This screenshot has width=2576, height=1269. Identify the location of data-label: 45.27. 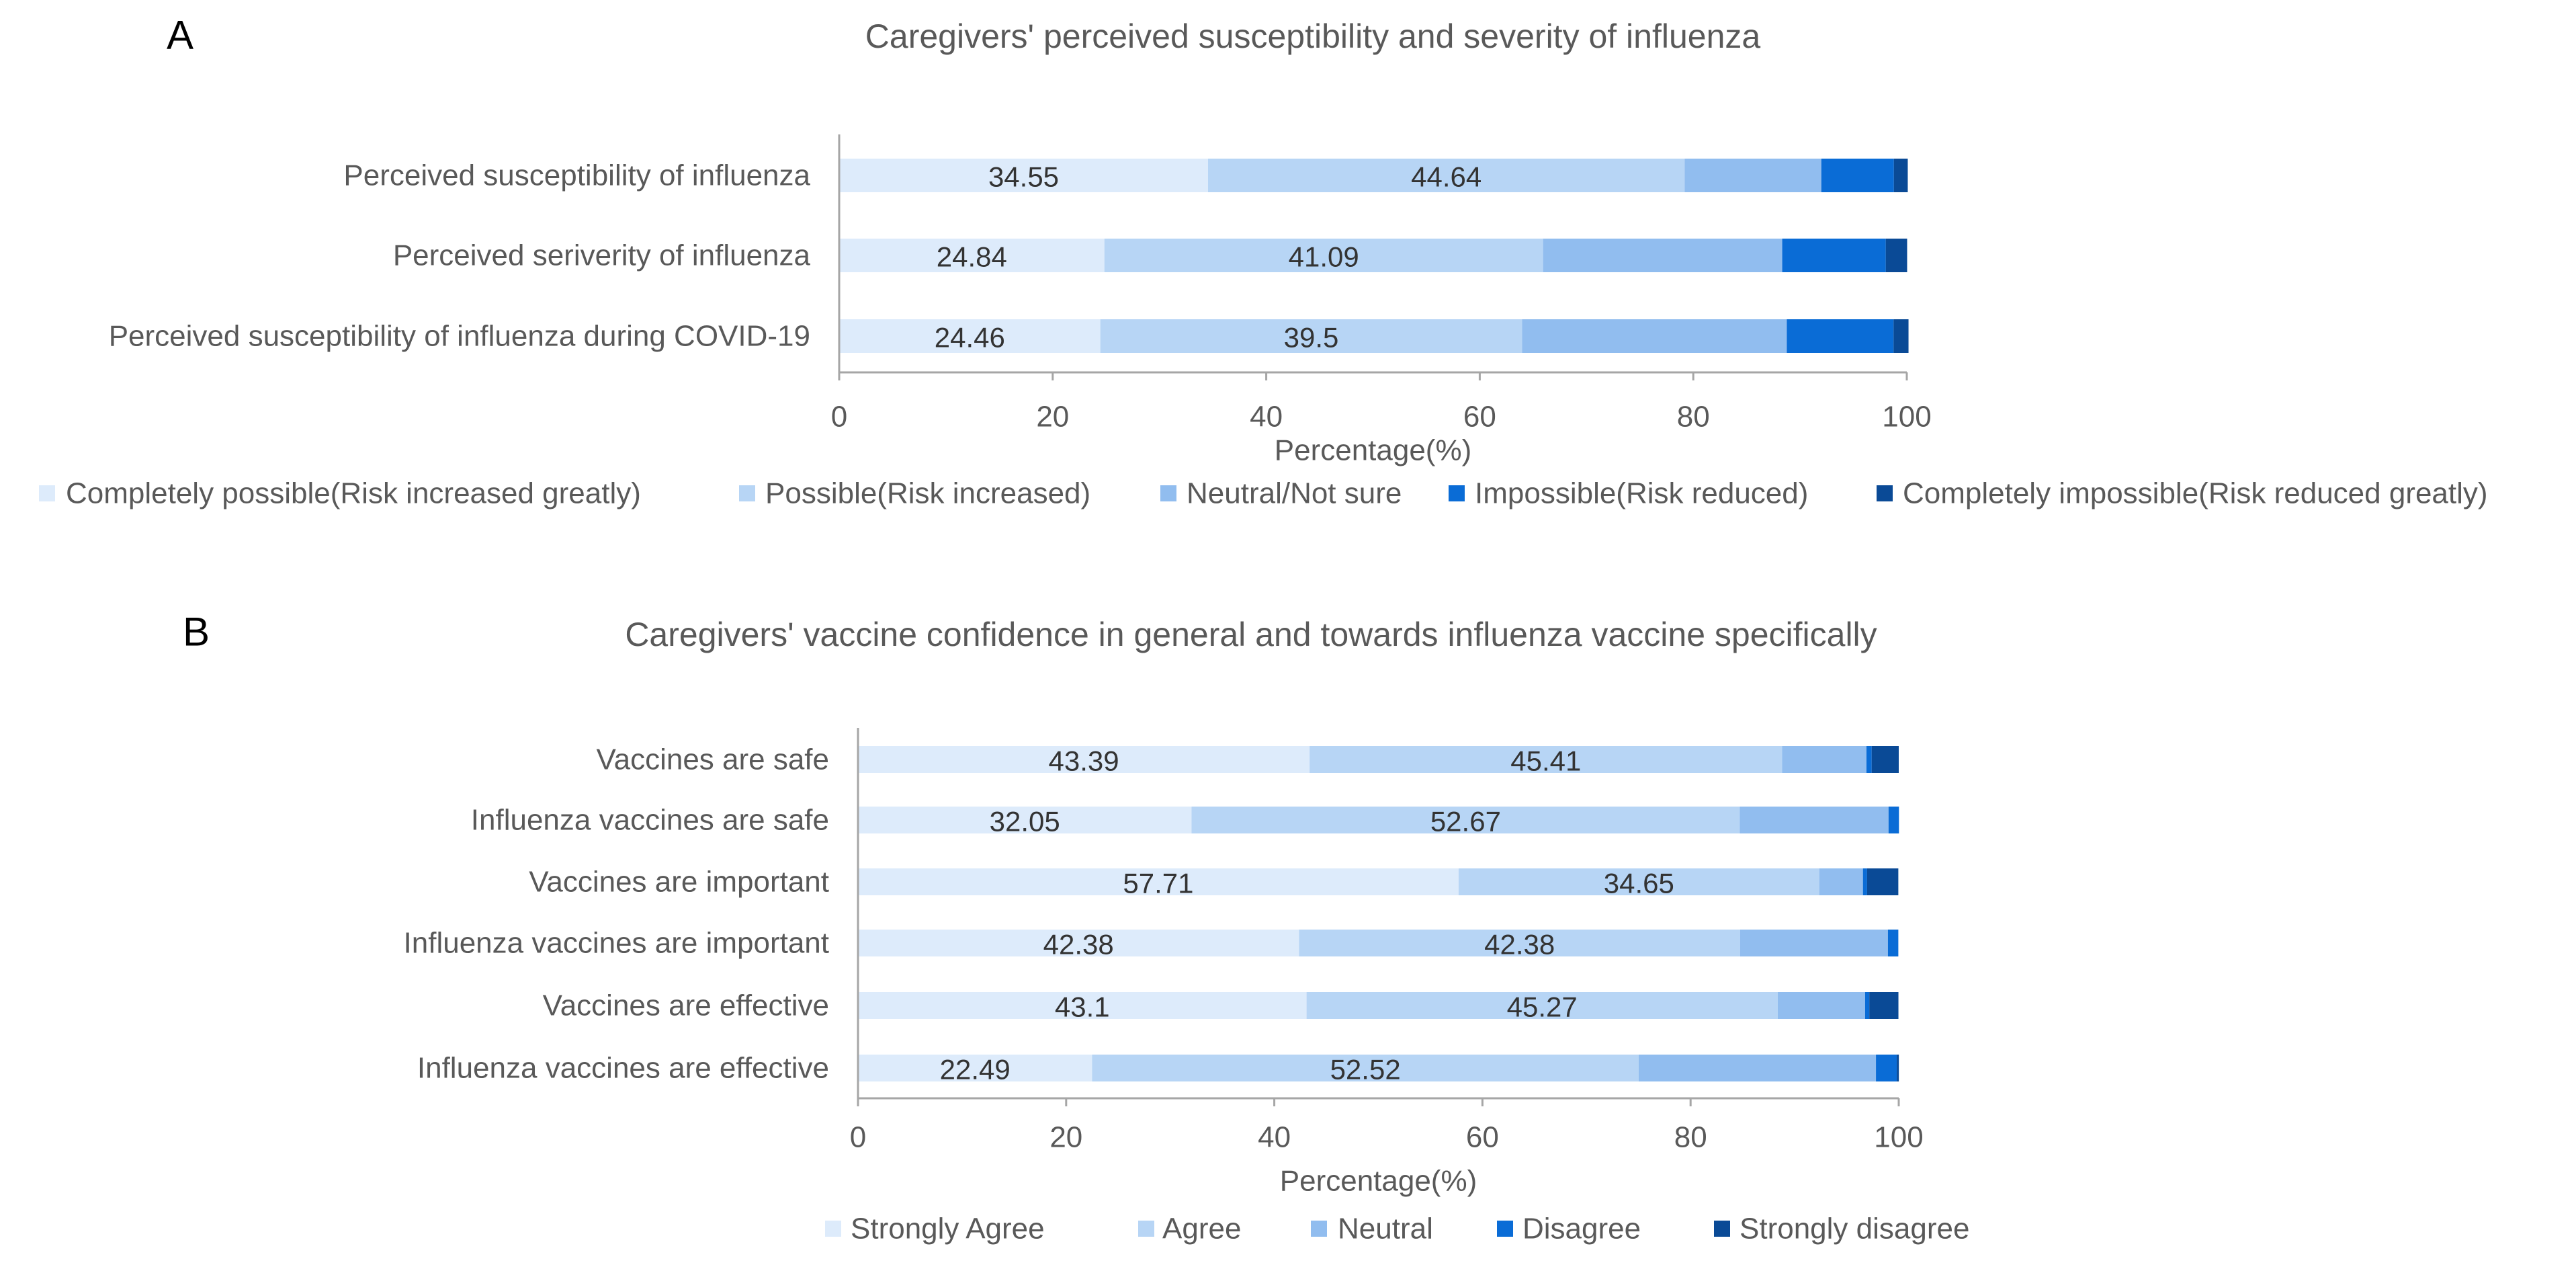
(1542, 1007).